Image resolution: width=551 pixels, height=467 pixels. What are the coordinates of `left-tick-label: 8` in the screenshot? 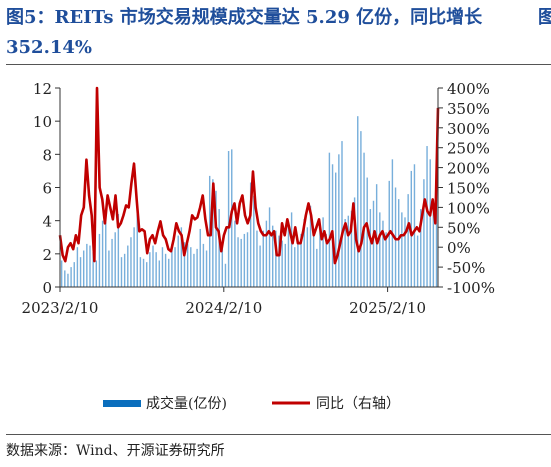 It's located at (47, 155).